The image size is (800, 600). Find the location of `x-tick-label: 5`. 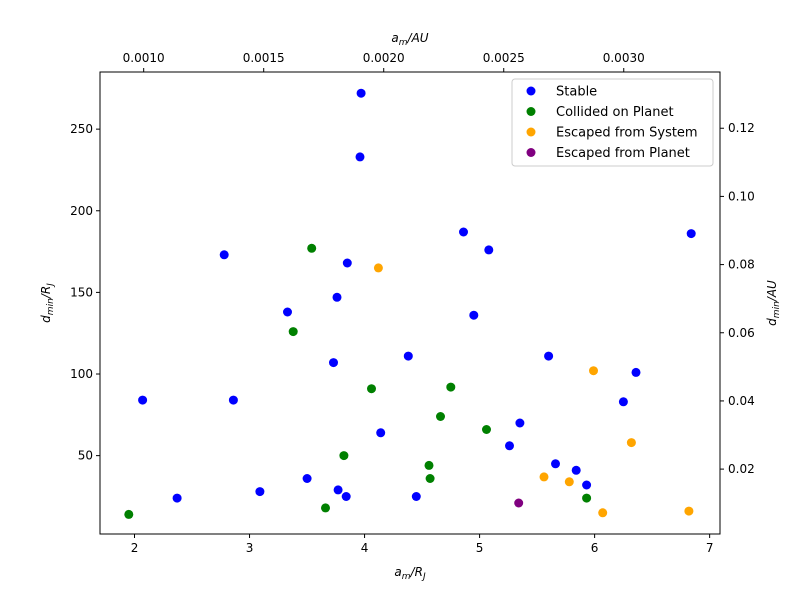

x-tick-label: 5 is located at coordinates (480, 548).